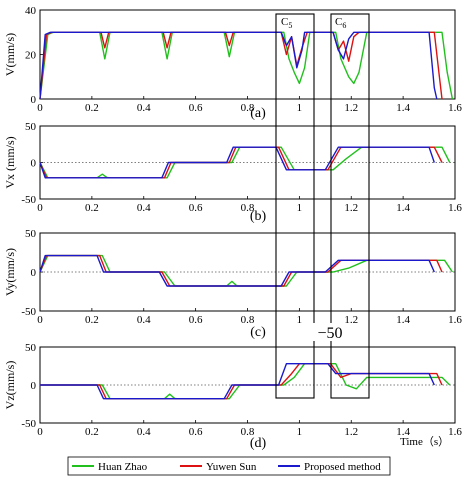 This screenshot has width=474, height=481. Describe the element at coordinates (123, 467) in the screenshot. I see `legend-label-1: Huan Zhao` at that location.